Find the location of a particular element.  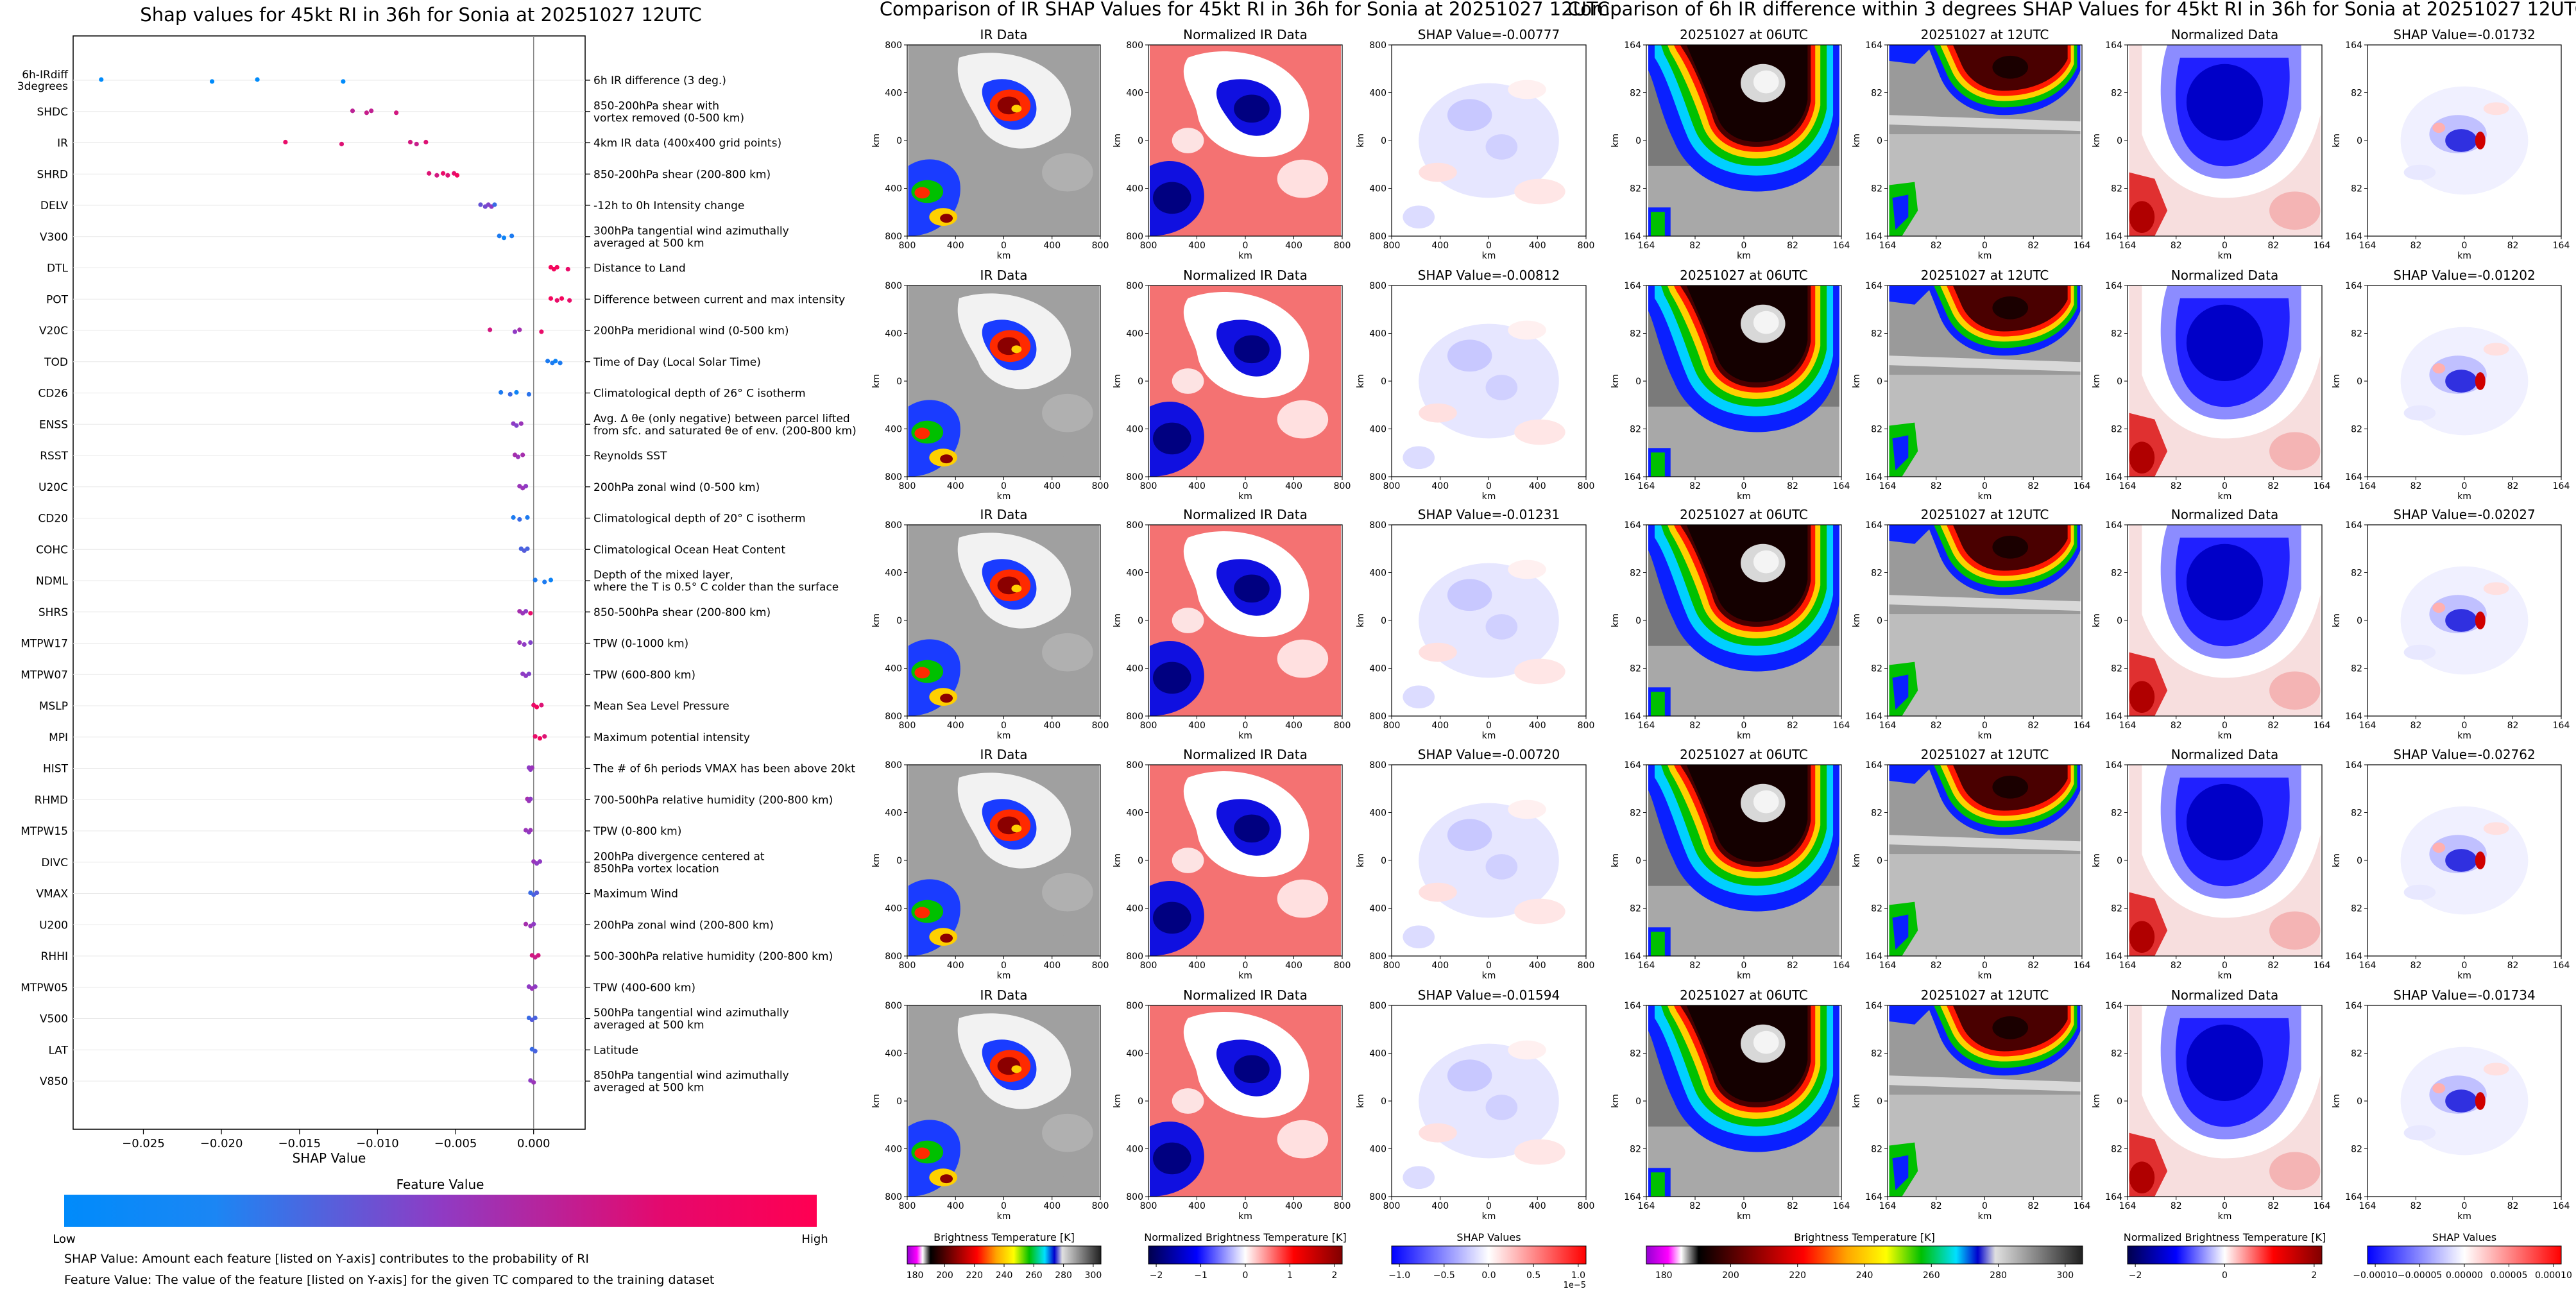

diff-col3-title: SHAP Value=-0.02027 is located at coordinates (2464, 514).